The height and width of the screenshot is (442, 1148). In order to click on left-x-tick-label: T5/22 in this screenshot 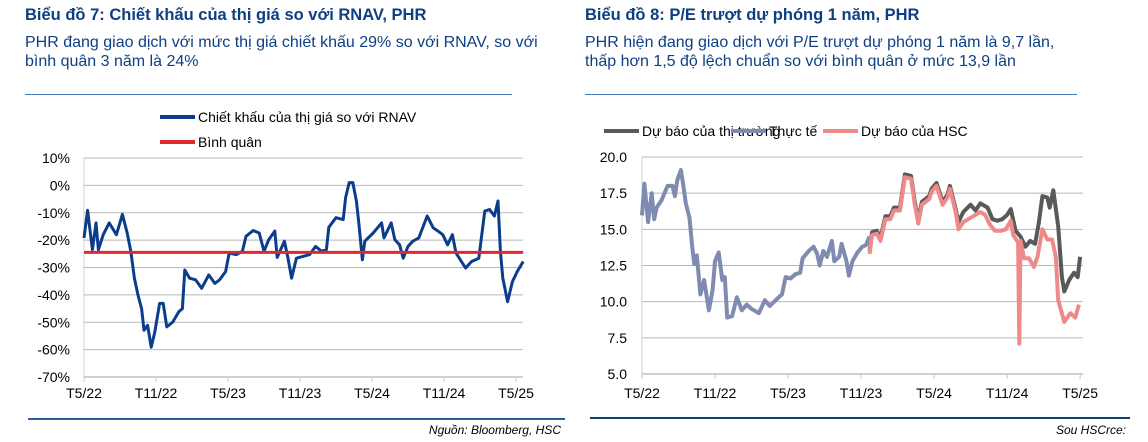, I will do `click(84, 393)`.